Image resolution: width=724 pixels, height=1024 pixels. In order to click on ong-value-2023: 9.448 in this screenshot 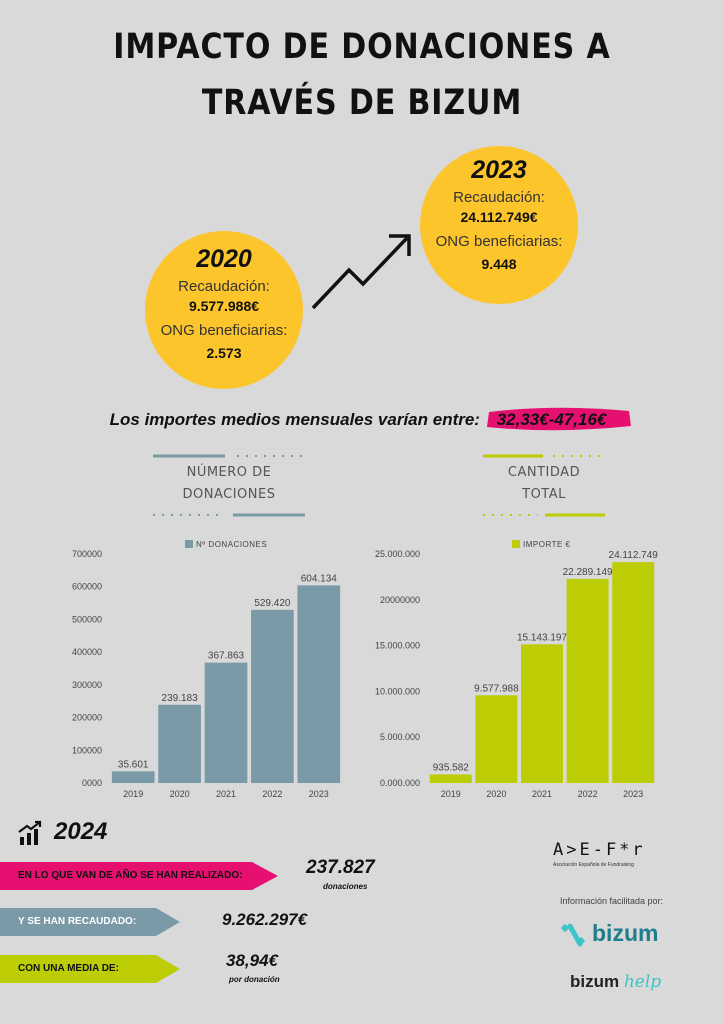, I will do `click(499, 264)`.